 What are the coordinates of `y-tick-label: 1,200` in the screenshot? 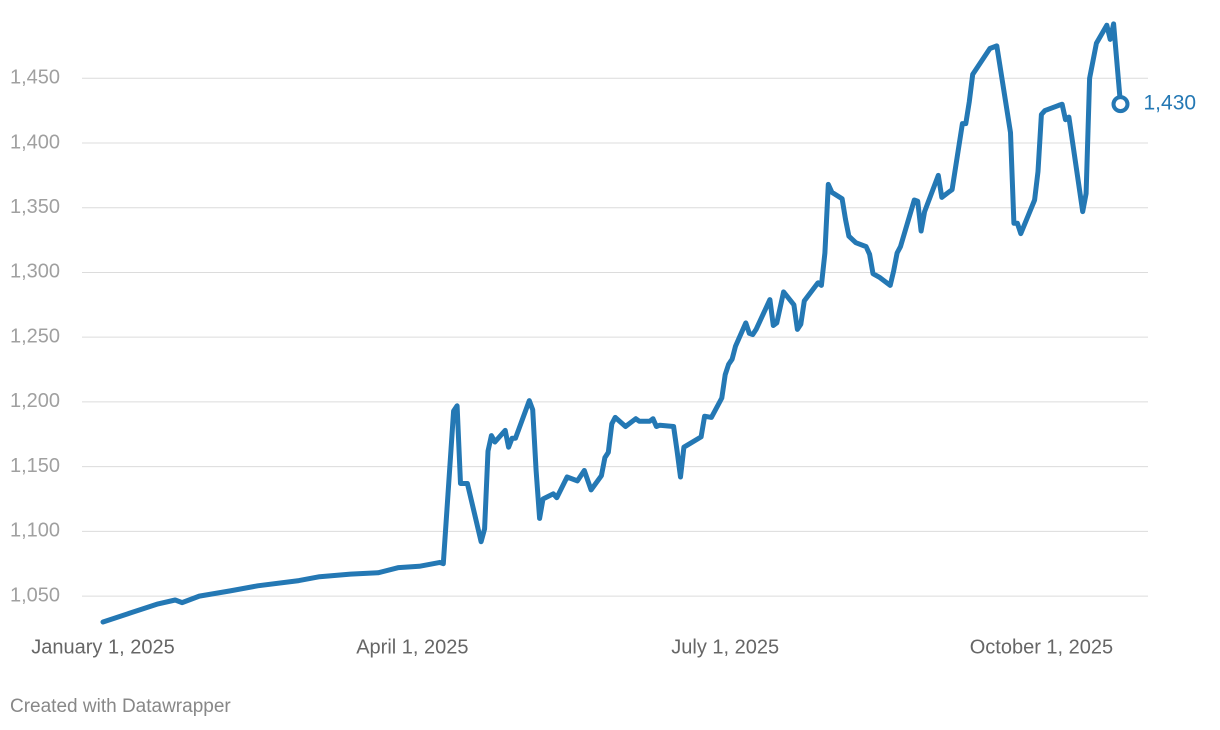 It's located at (35, 401).